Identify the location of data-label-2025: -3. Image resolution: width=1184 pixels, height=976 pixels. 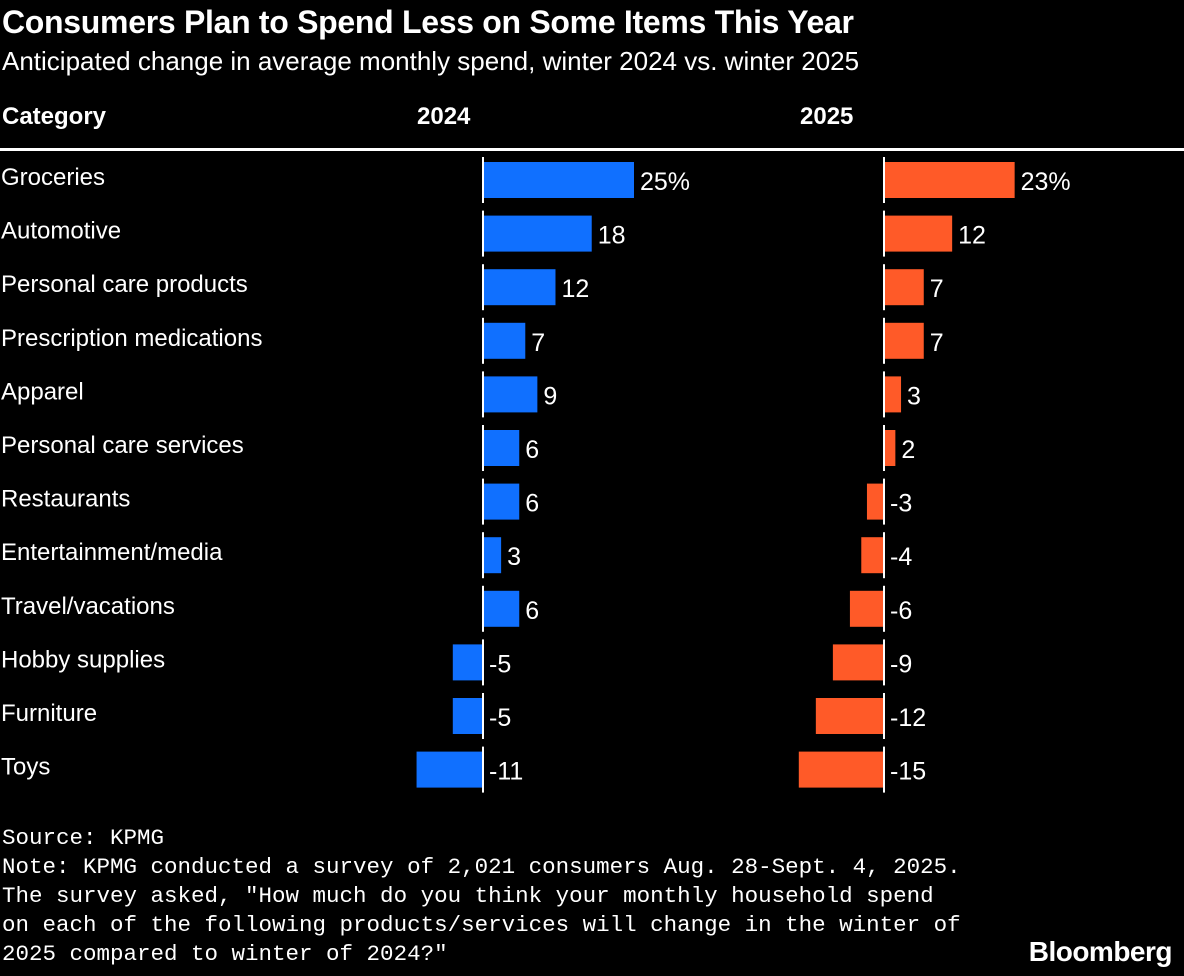
(901, 504).